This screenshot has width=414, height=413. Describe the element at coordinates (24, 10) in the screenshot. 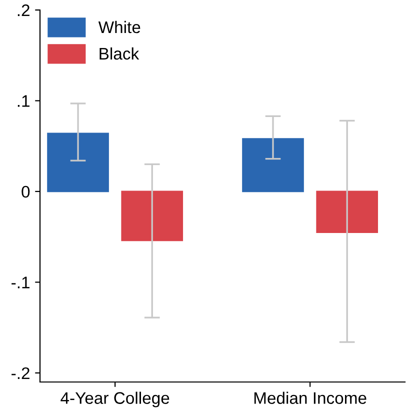

I see `y-tick-label: .2` at that location.